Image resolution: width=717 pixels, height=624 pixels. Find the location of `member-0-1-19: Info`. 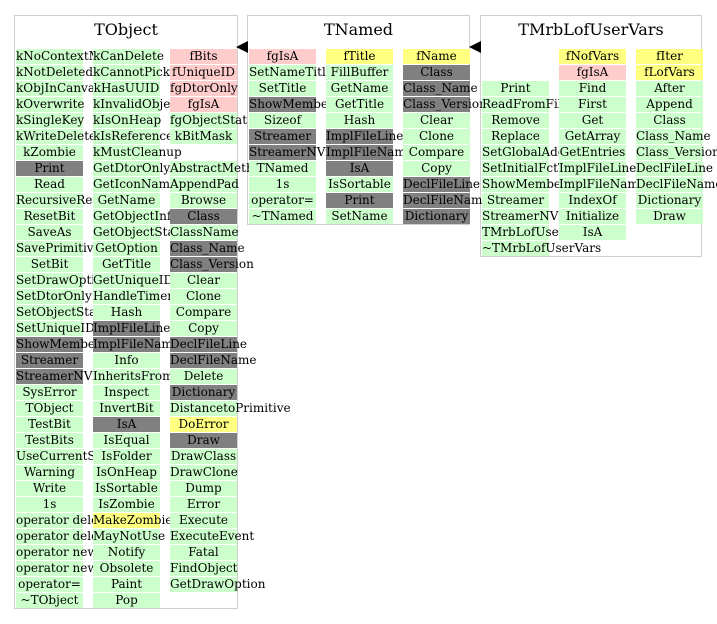

member-0-1-19: Info is located at coordinates (126, 360).